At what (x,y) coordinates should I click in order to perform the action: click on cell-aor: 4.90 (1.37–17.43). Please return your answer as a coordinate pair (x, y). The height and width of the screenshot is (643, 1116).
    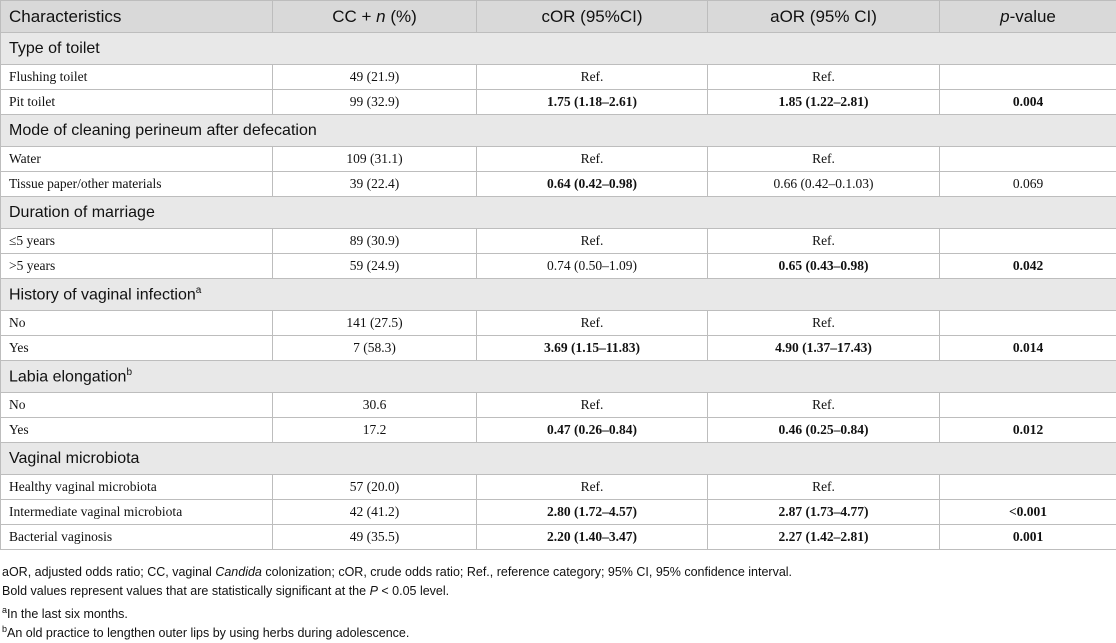
    Looking at the image, I should click on (824, 348).